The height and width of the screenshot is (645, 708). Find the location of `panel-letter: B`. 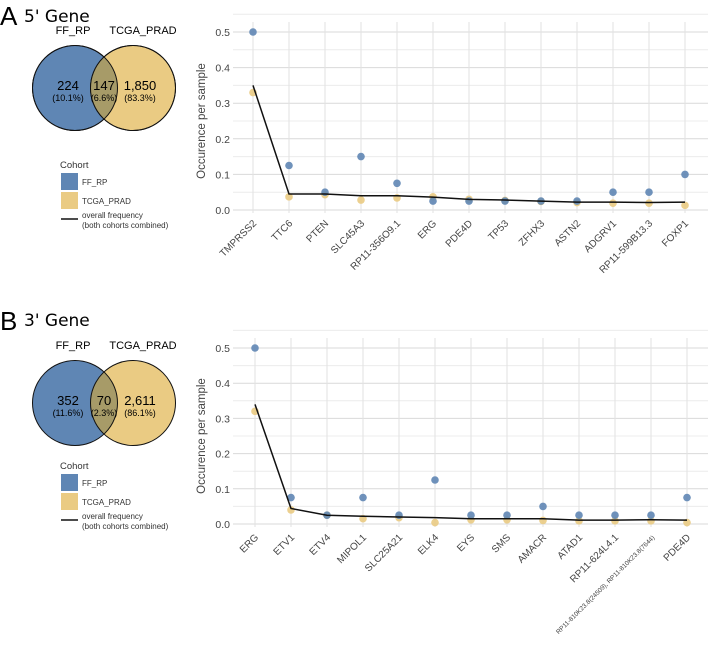

panel-letter: B is located at coordinates (8, 321).